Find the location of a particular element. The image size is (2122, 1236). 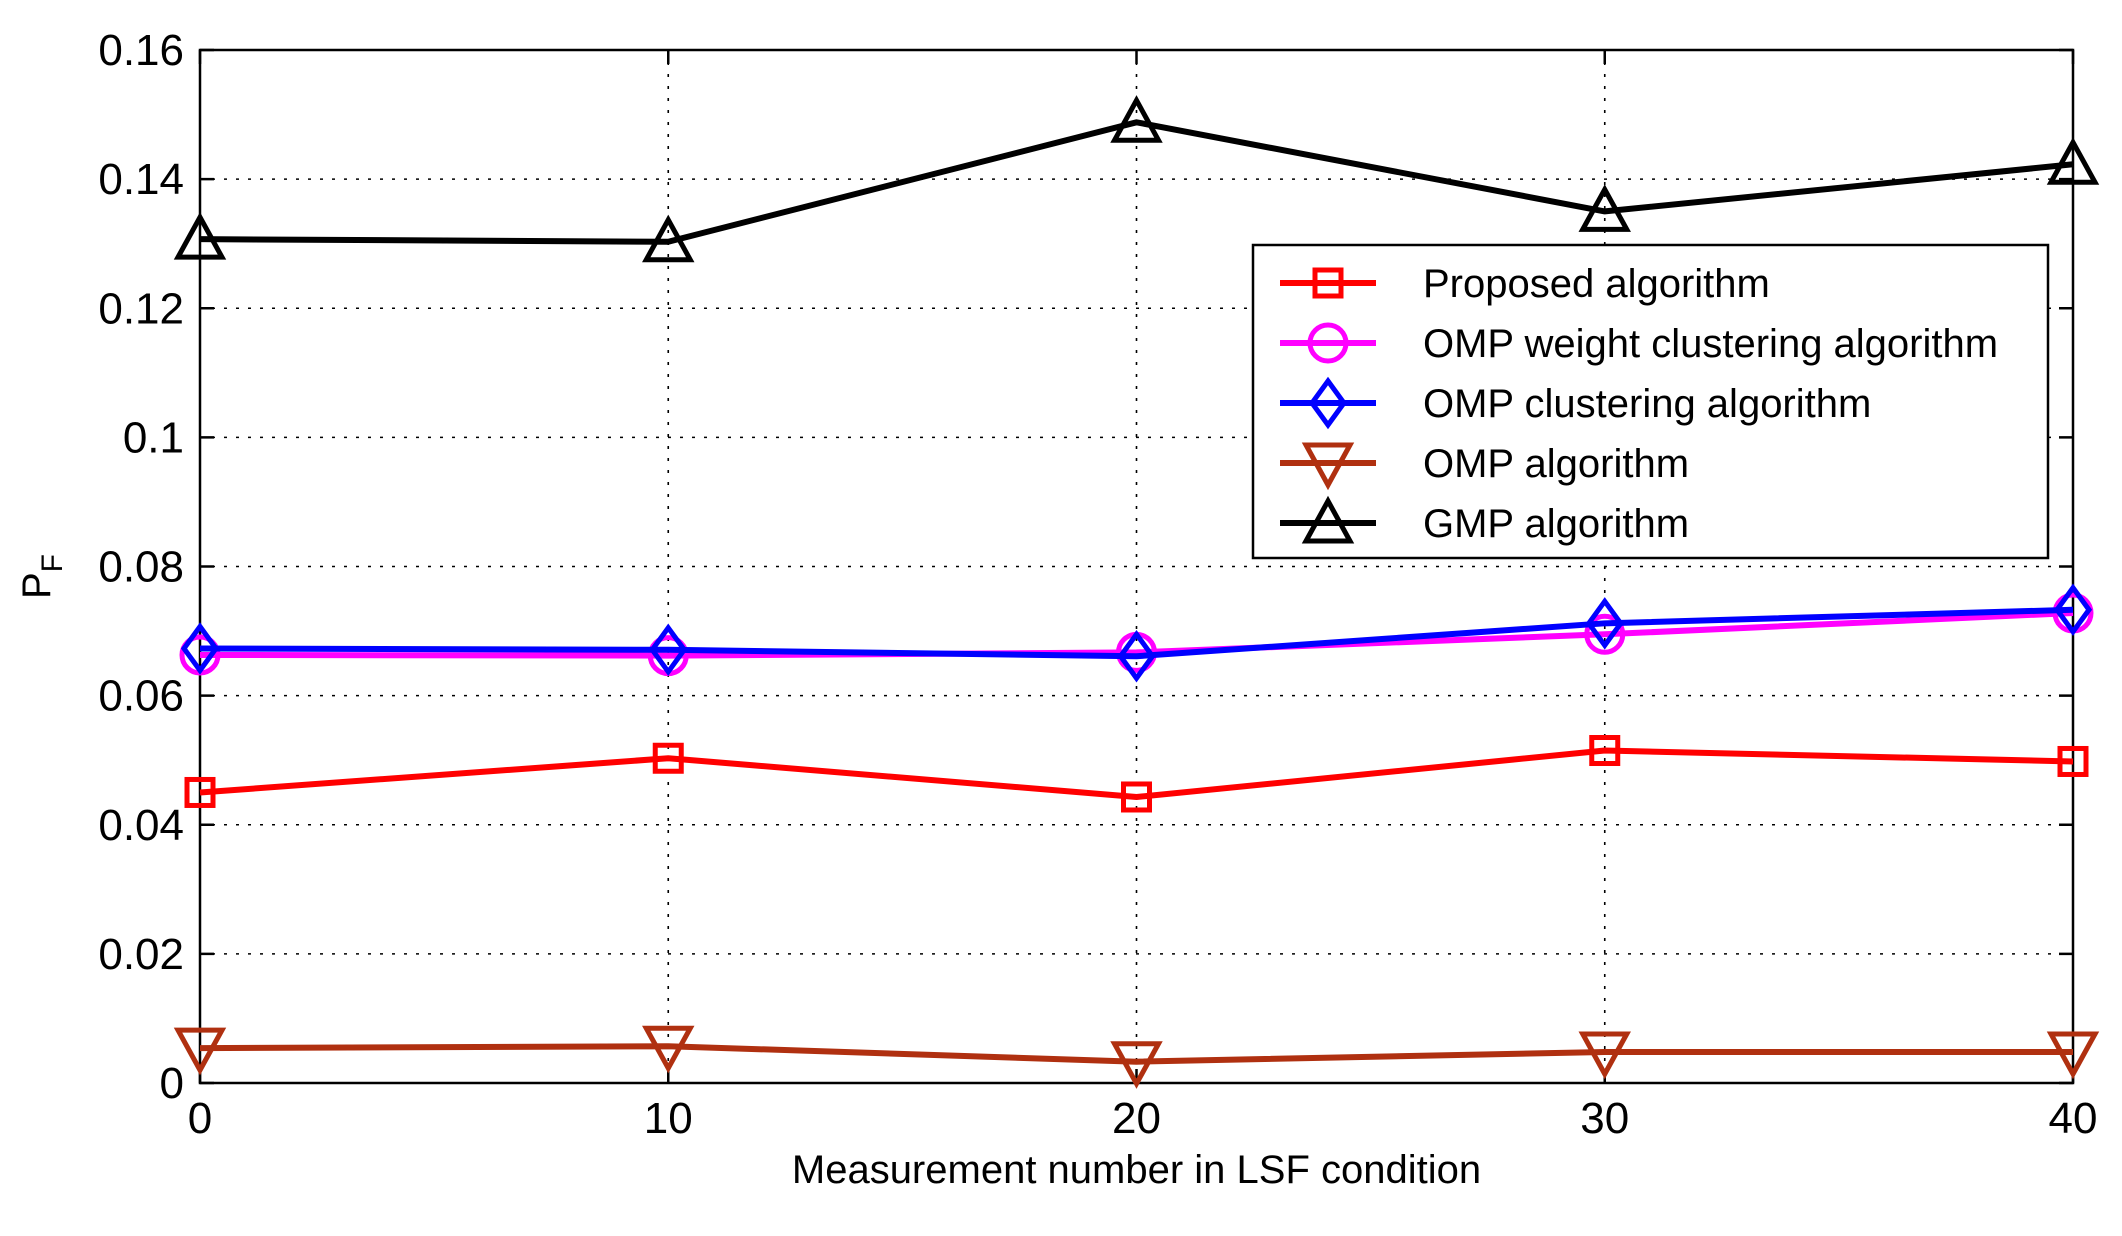

x-axis-label: Measurement number in LSF condition is located at coordinates (1136, 1170).